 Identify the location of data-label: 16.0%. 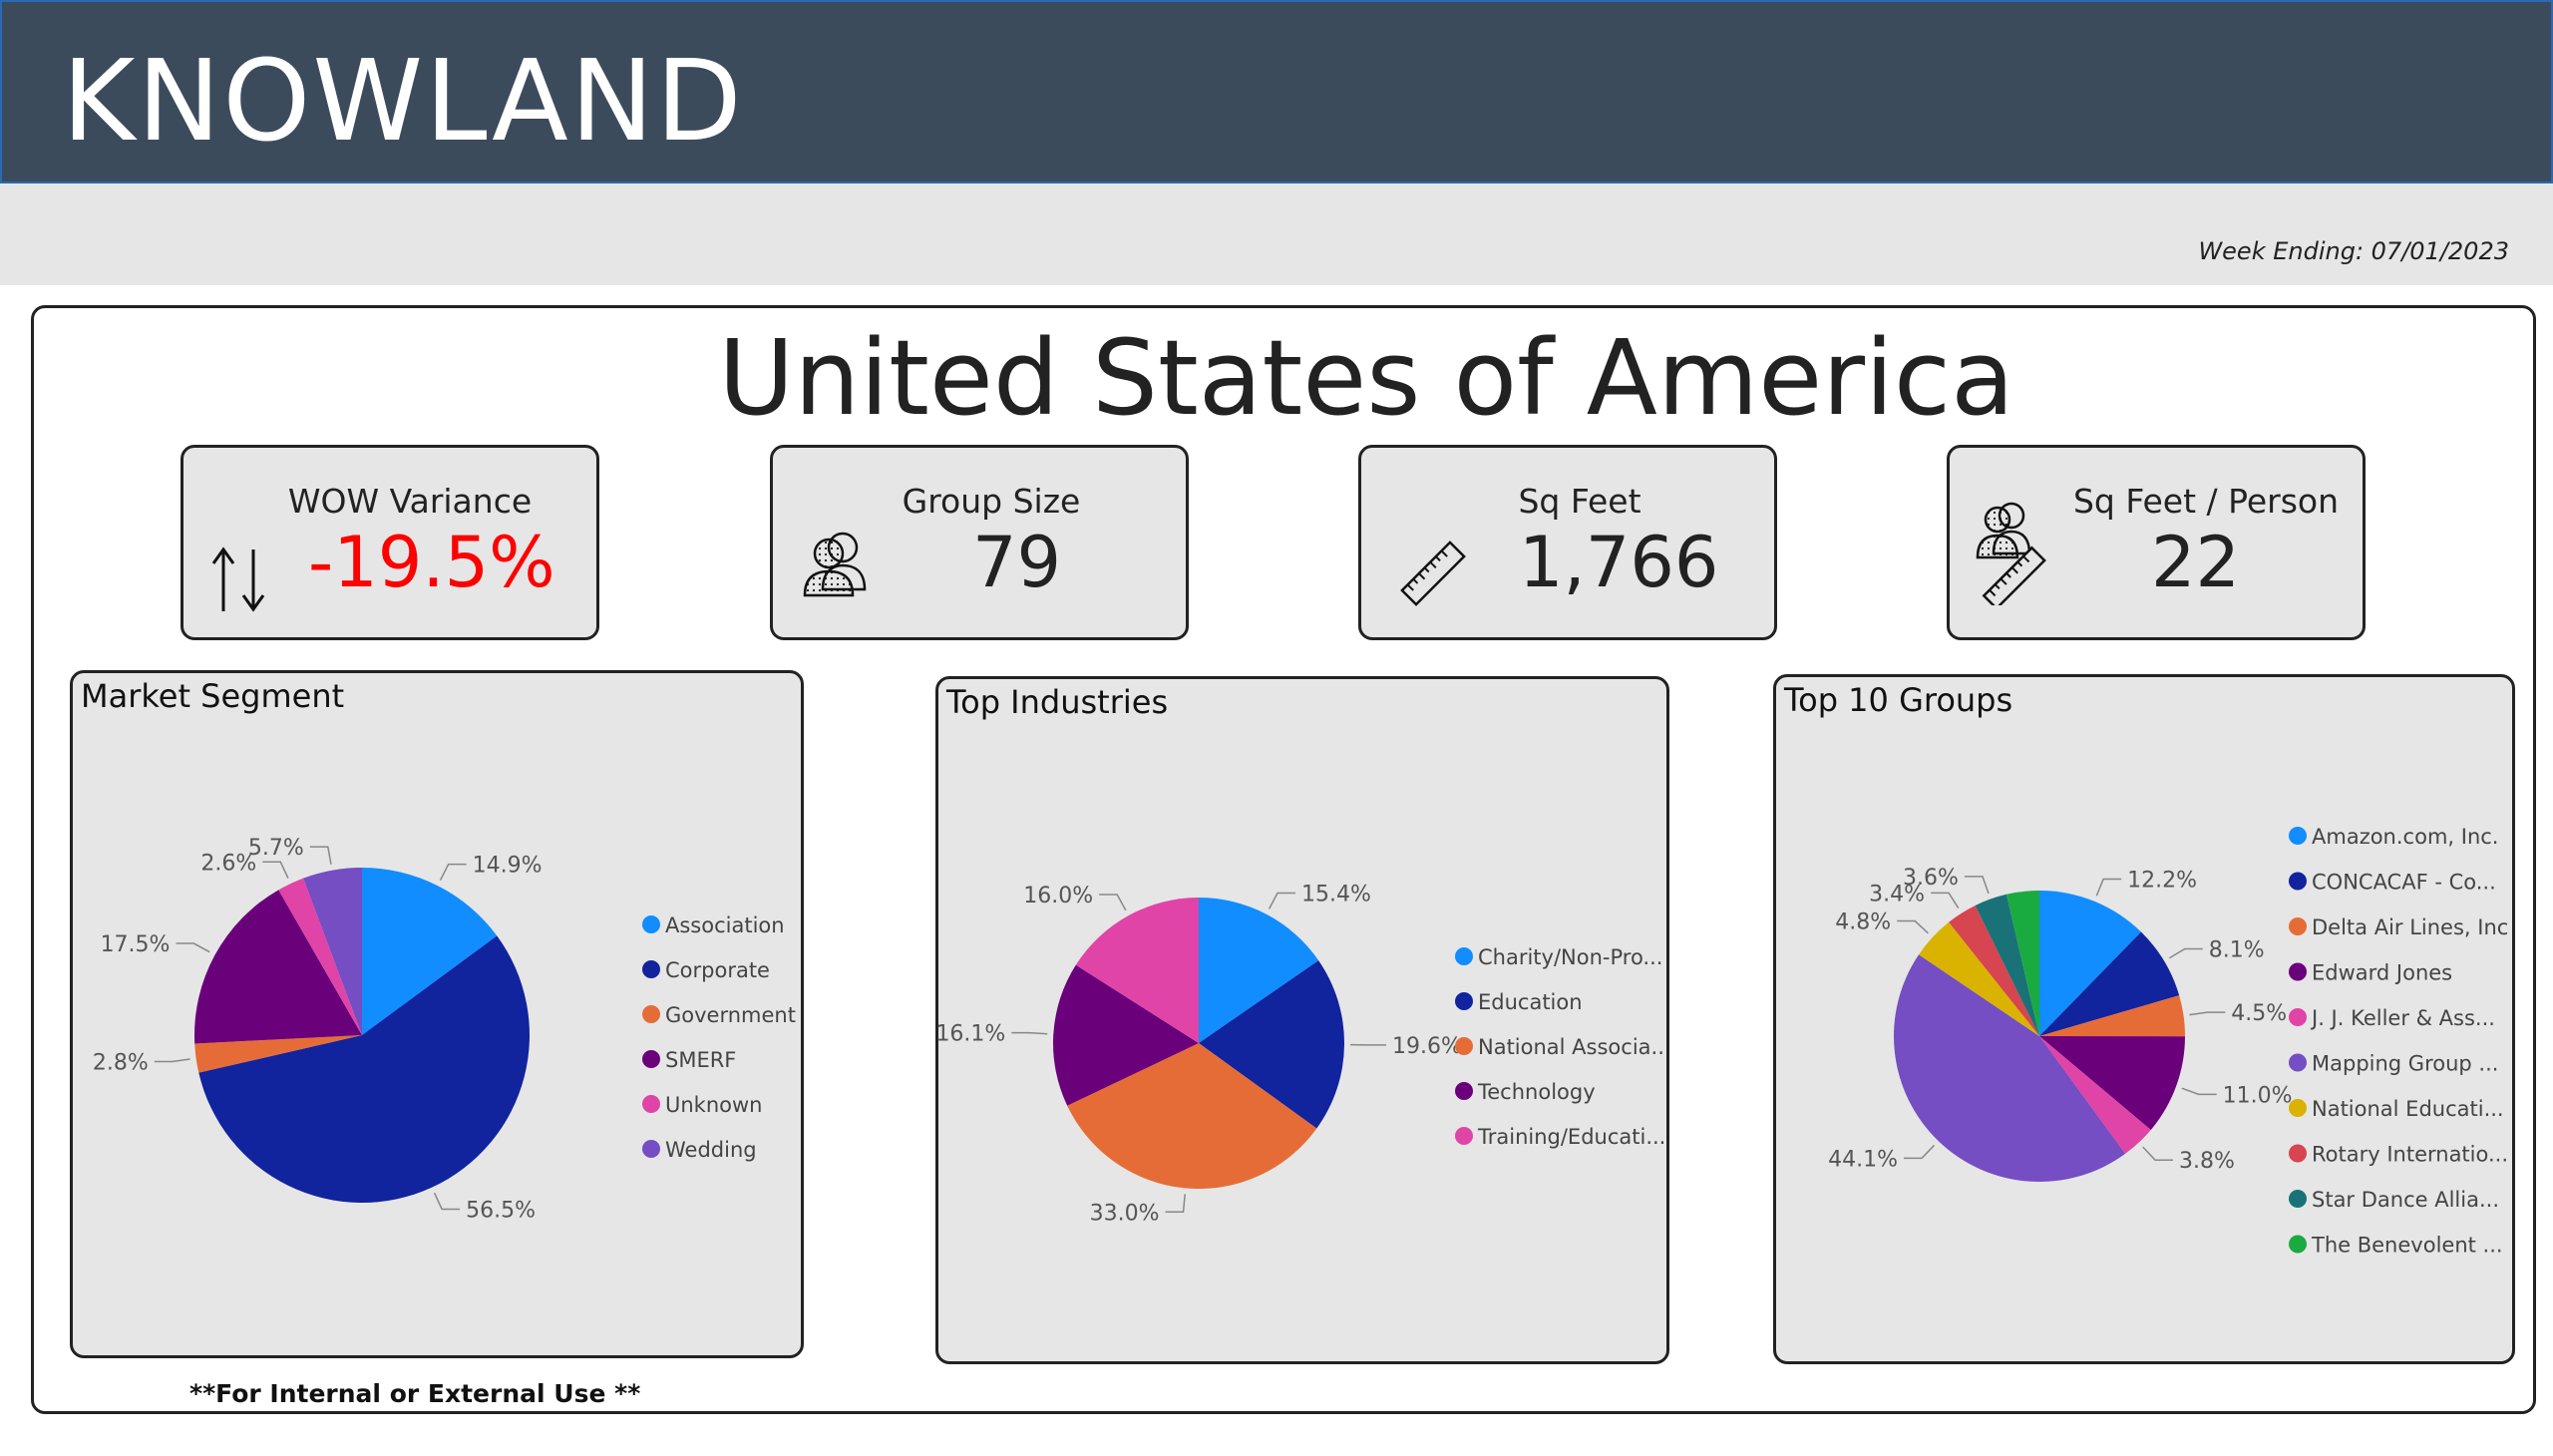
(1058, 896).